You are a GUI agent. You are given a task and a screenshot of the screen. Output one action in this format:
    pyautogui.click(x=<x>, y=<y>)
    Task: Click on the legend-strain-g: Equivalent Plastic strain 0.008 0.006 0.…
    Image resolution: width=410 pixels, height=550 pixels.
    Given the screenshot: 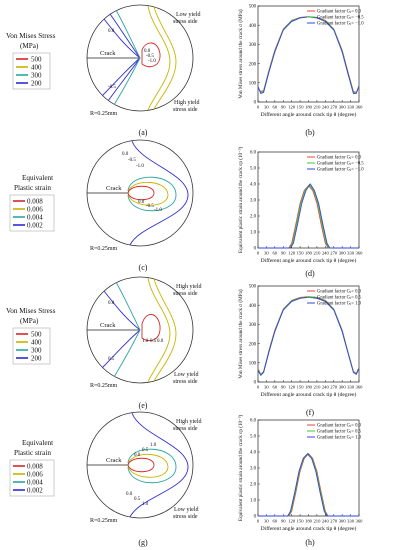 What is the action you would take?
    pyautogui.click(x=32, y=468)
    